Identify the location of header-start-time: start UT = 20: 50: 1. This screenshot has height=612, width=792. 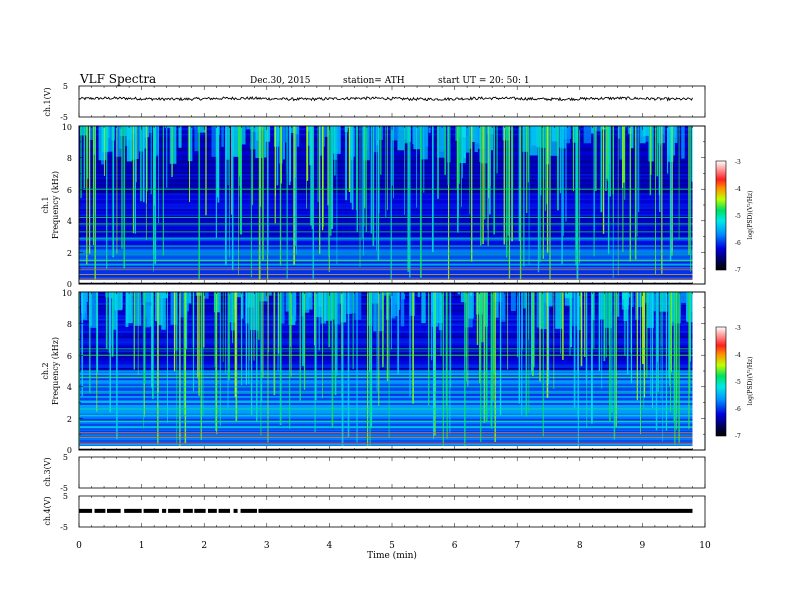
(484, 81).